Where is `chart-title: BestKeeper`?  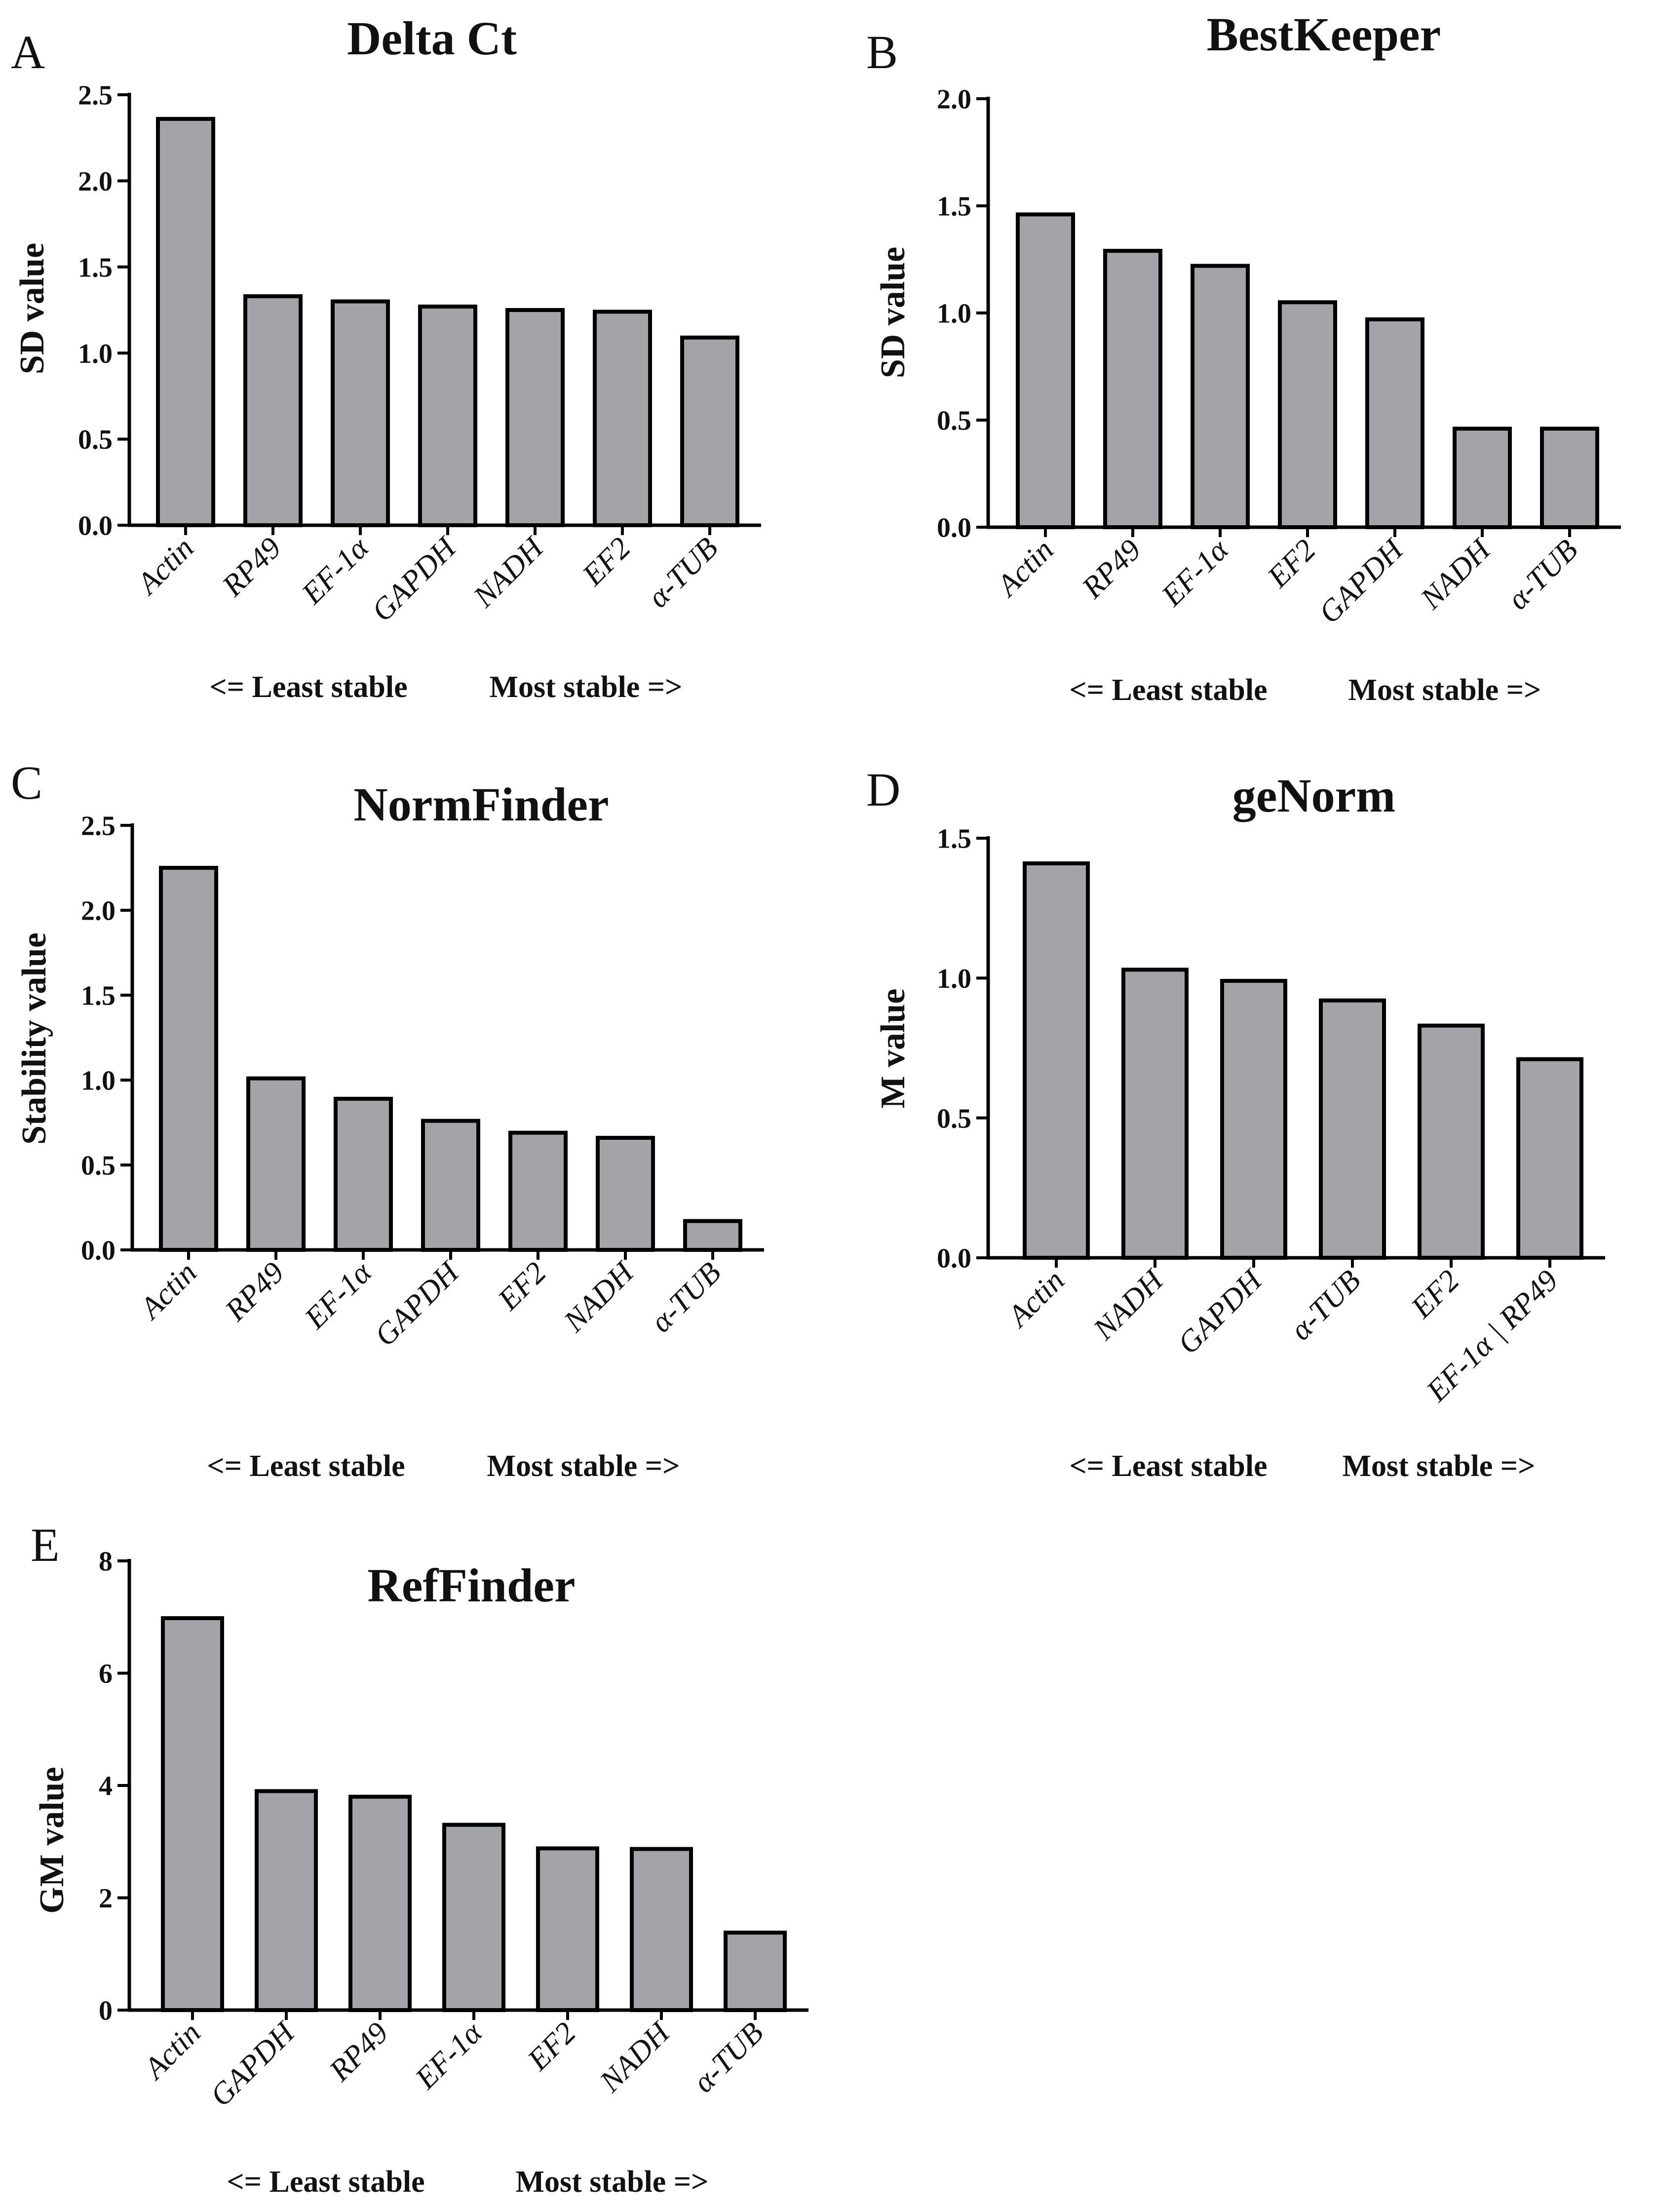
chart-title: BestKeeper is located at coordinates (1324, 34).